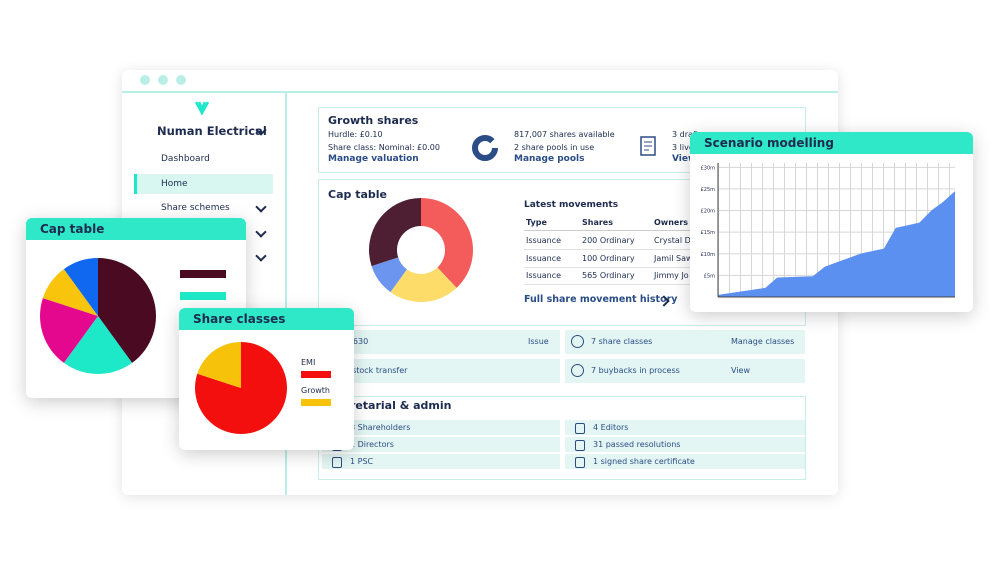  Describe the element at coordinates (362, 461) in the screenshot. I see `list-text: 1 PSC` at that location.